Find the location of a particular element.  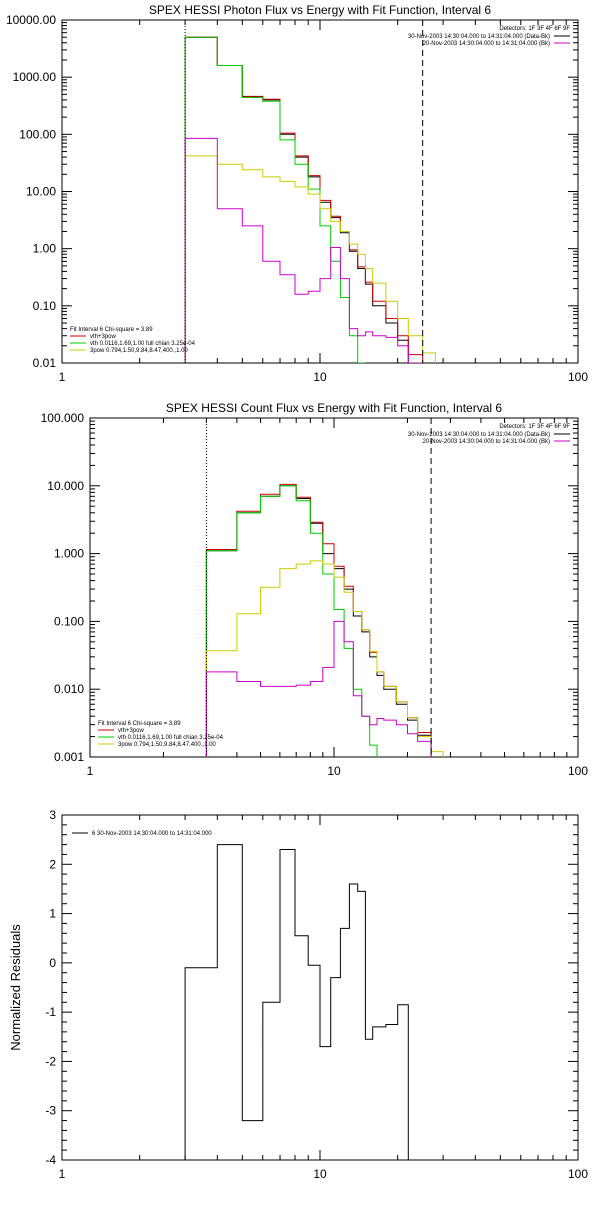

y-tick-label: 10.00 is located at coordinates (41, 192).